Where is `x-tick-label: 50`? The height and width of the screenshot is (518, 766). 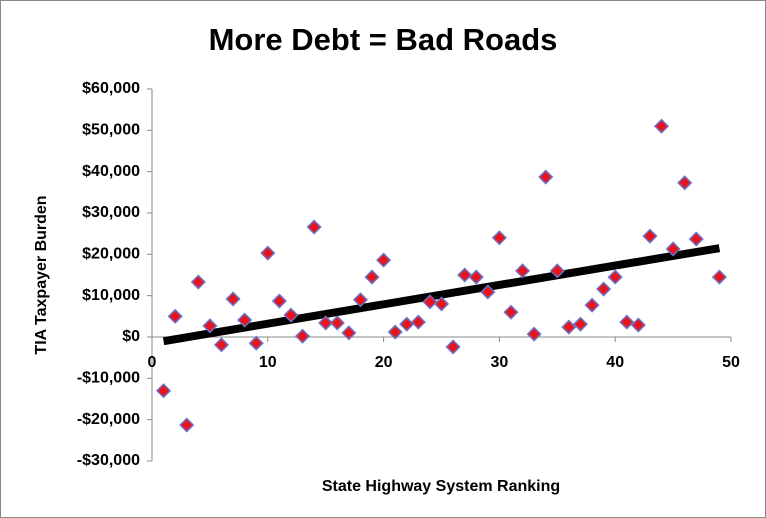
x-tick-label: 50 is located at coordinates (731, 362).